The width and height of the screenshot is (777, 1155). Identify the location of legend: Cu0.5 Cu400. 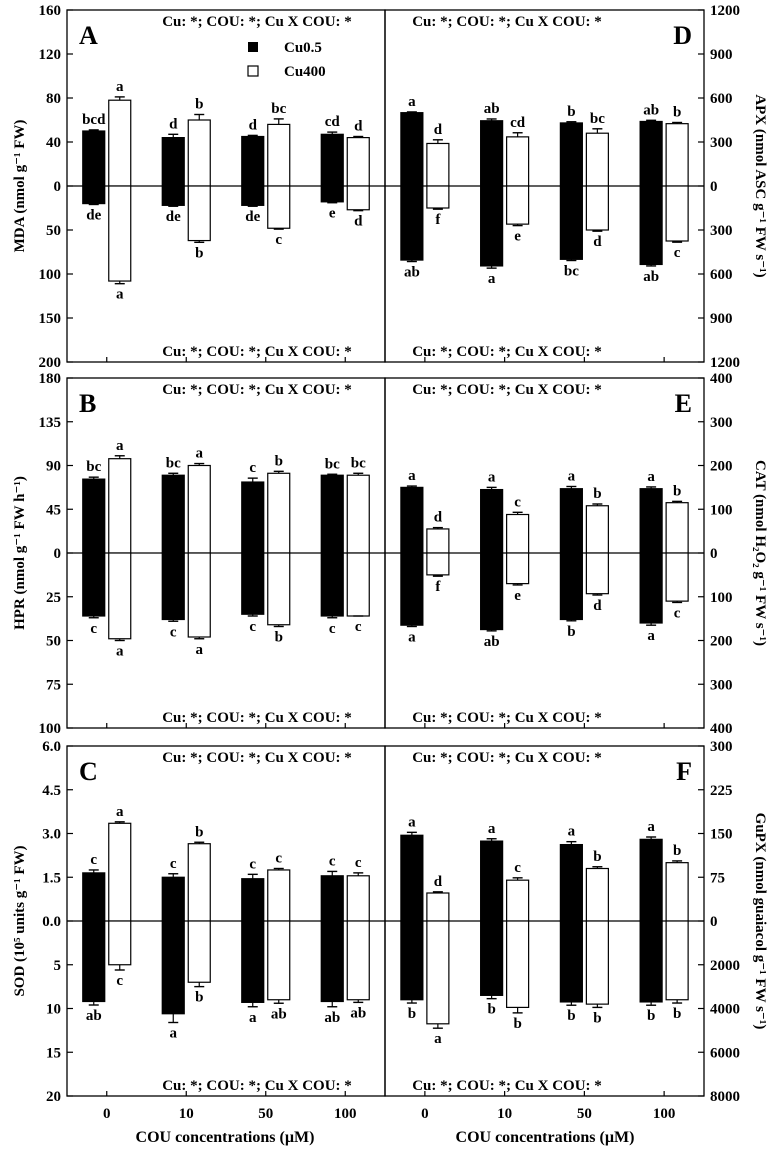
(286, 60).